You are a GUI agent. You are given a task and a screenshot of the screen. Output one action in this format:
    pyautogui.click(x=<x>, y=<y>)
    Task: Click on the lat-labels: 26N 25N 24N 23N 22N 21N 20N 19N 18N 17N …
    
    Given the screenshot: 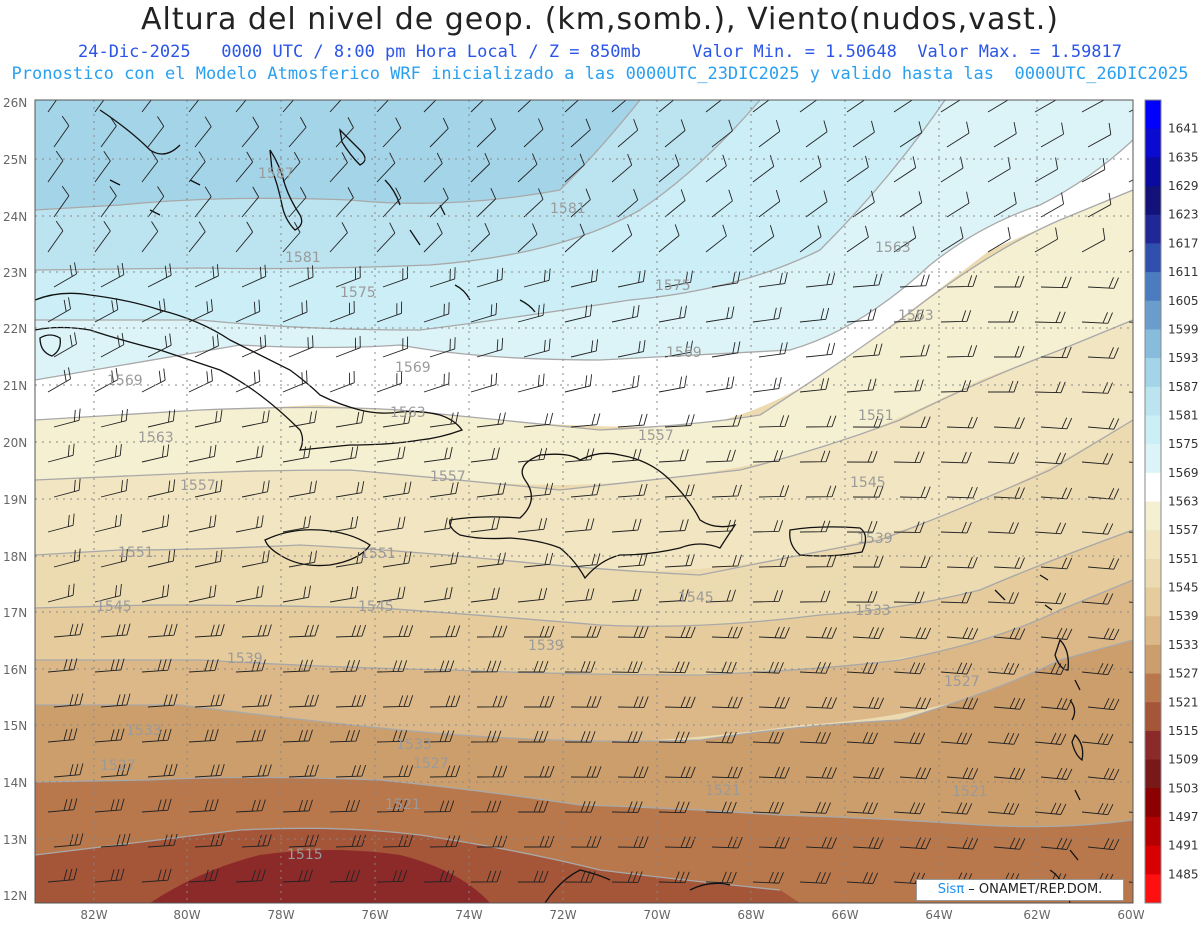 What is the action you would take?
    pyautogui.click(x=15, y=499)
    